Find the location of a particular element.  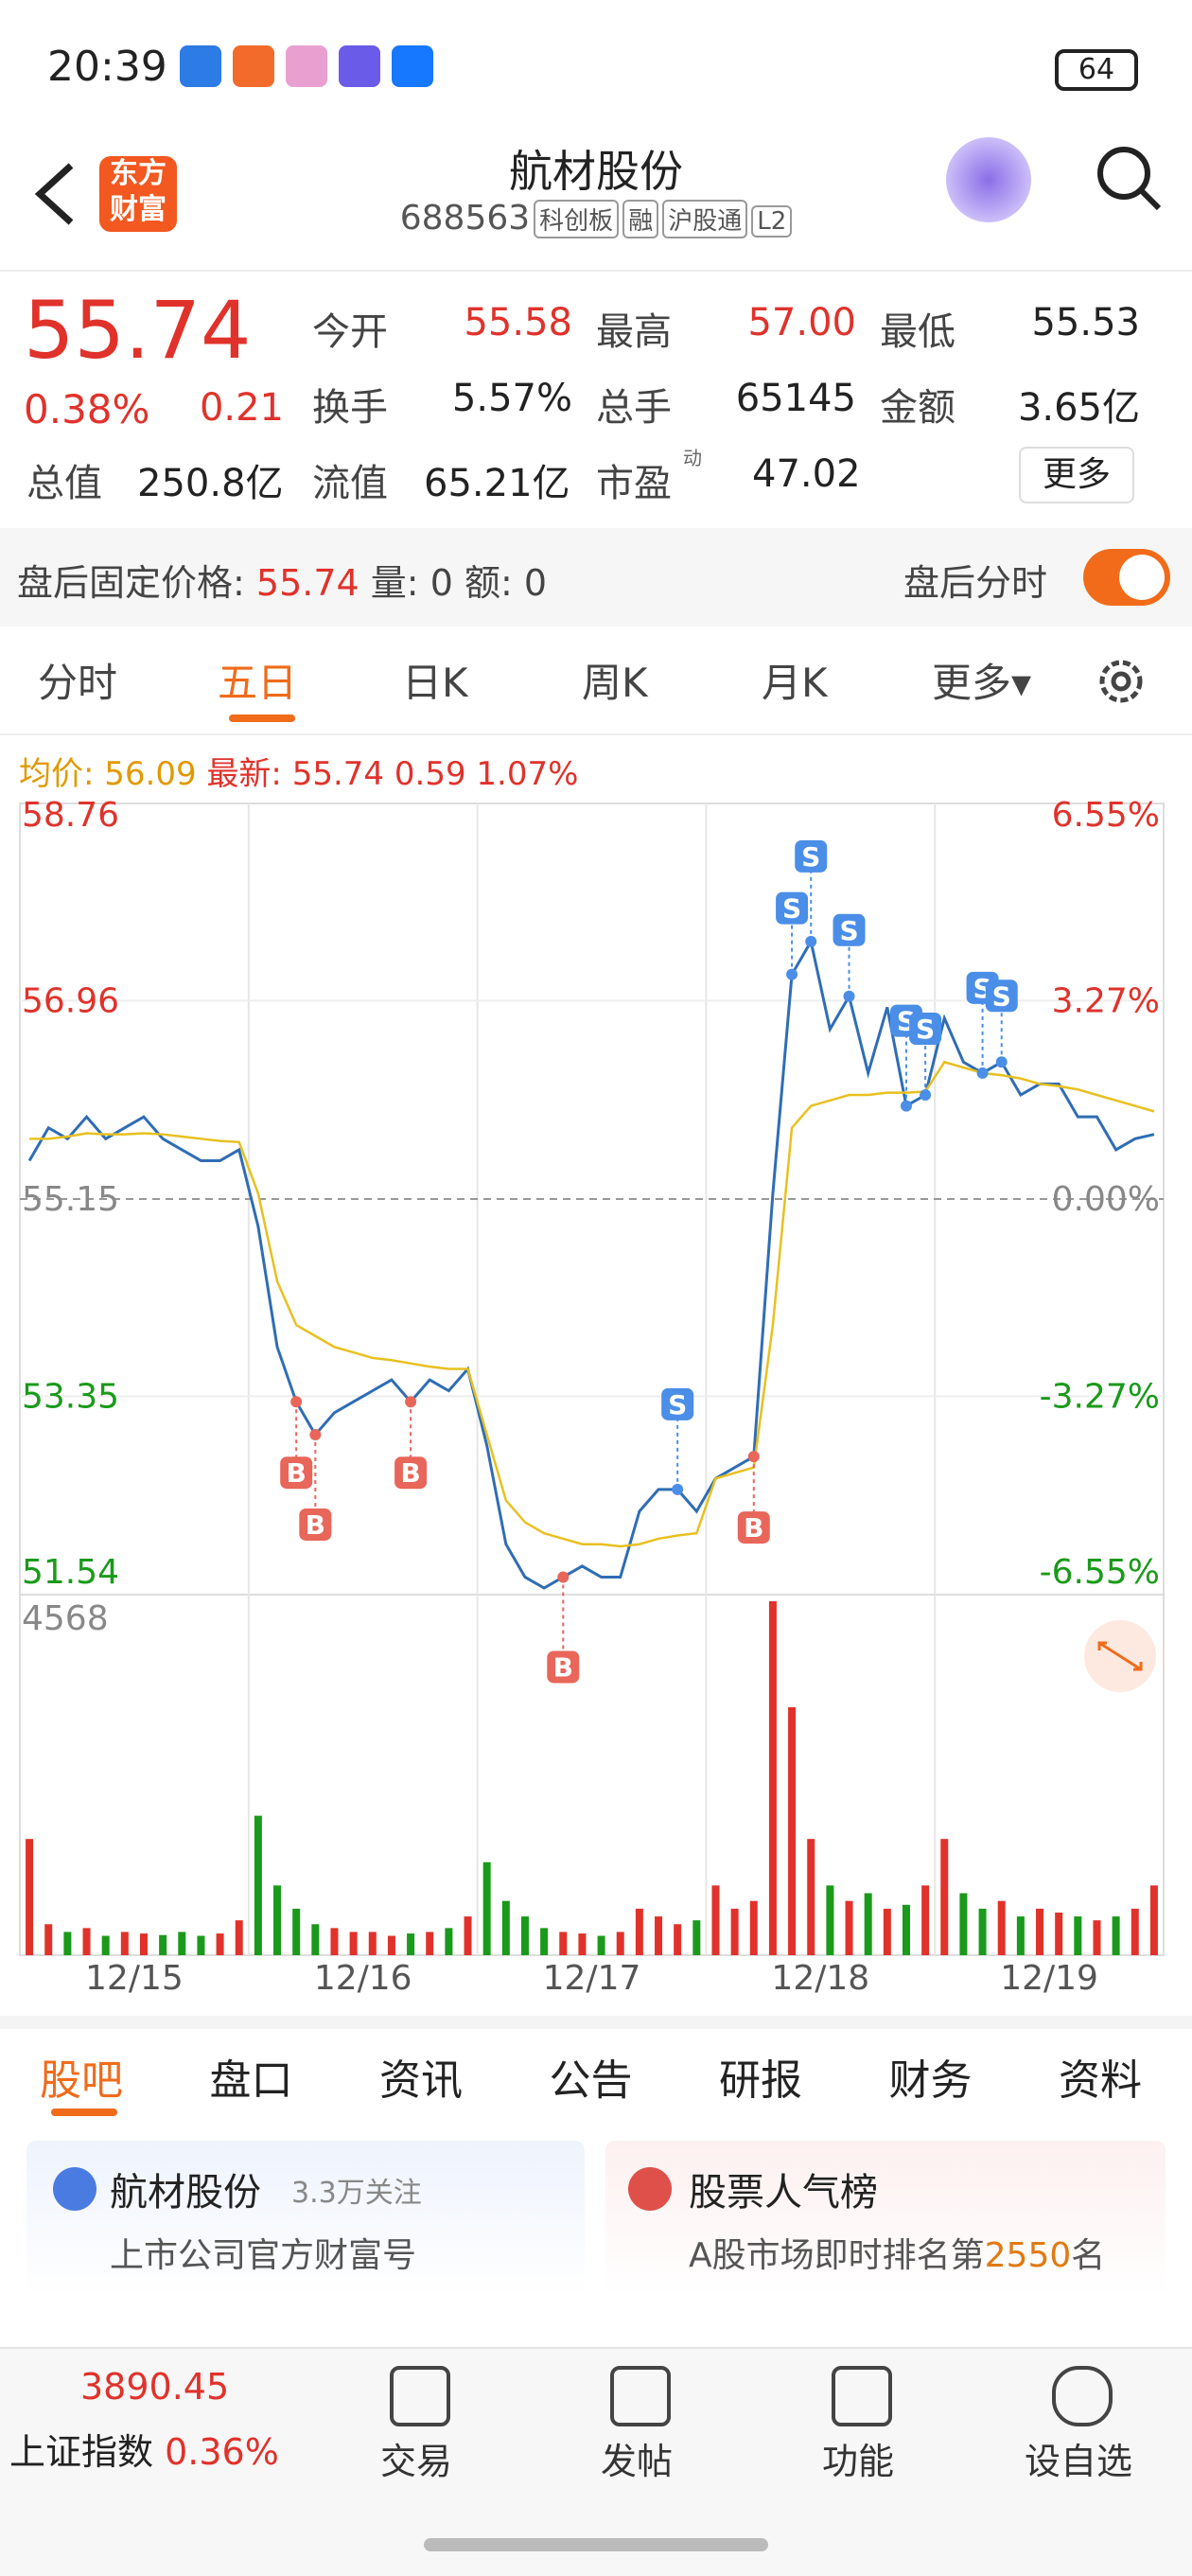

y-tick-label: 51.54 is located at coordinates (70, 1572).